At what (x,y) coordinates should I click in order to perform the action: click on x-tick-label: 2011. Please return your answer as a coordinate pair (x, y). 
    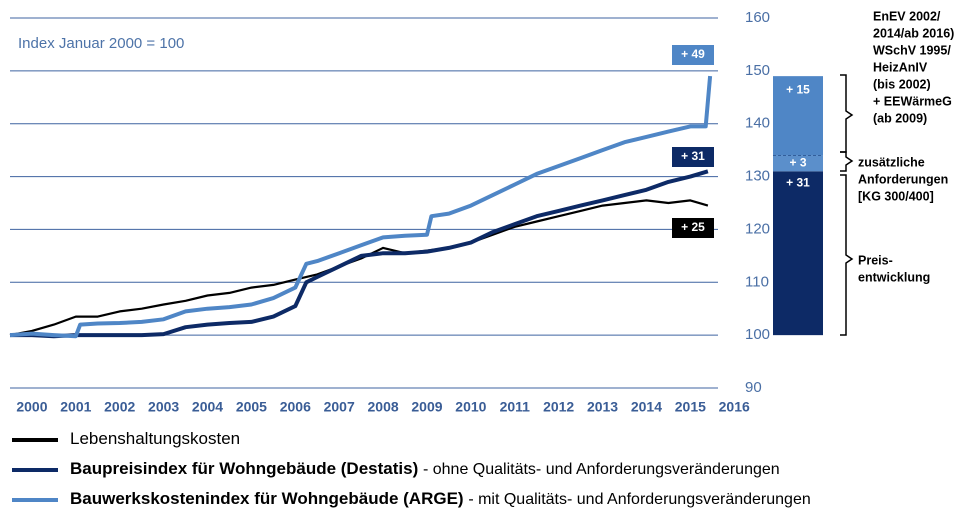
    Looking at the image, I should click on (515, 407).